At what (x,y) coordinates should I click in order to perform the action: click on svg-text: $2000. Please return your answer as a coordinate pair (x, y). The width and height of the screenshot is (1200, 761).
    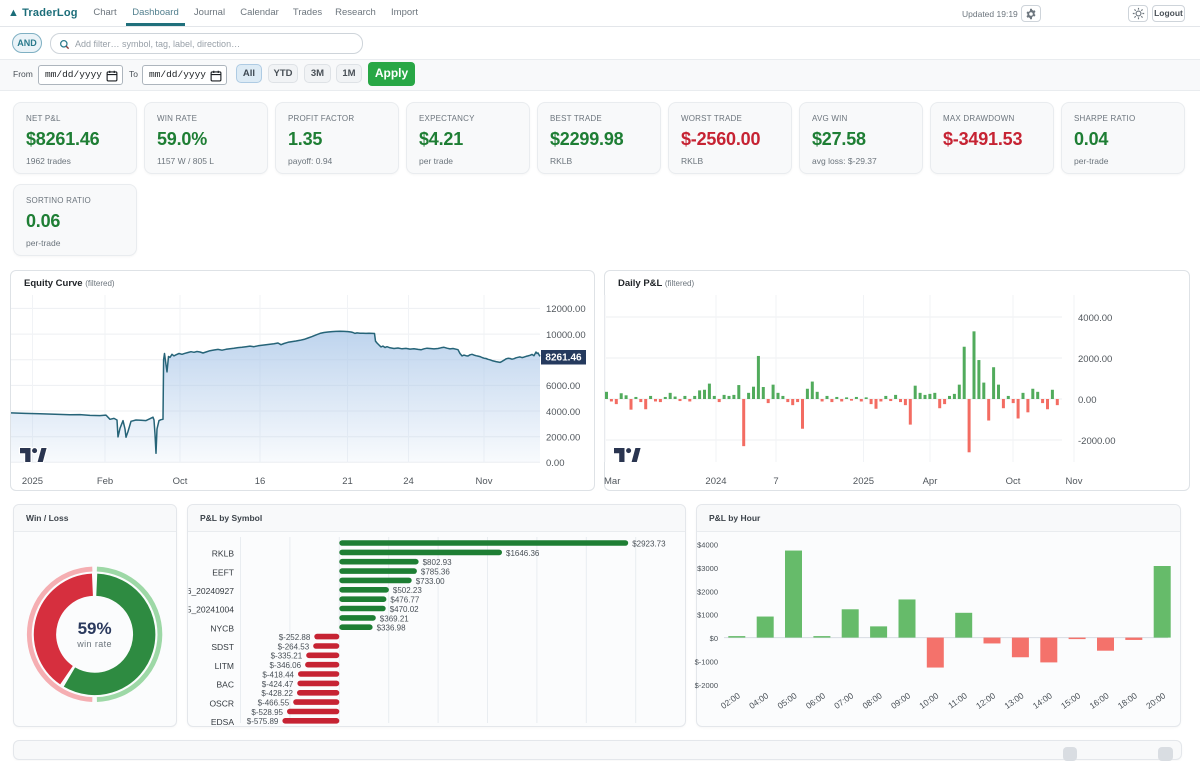
    Looking at the image, I should click on (707, 591).